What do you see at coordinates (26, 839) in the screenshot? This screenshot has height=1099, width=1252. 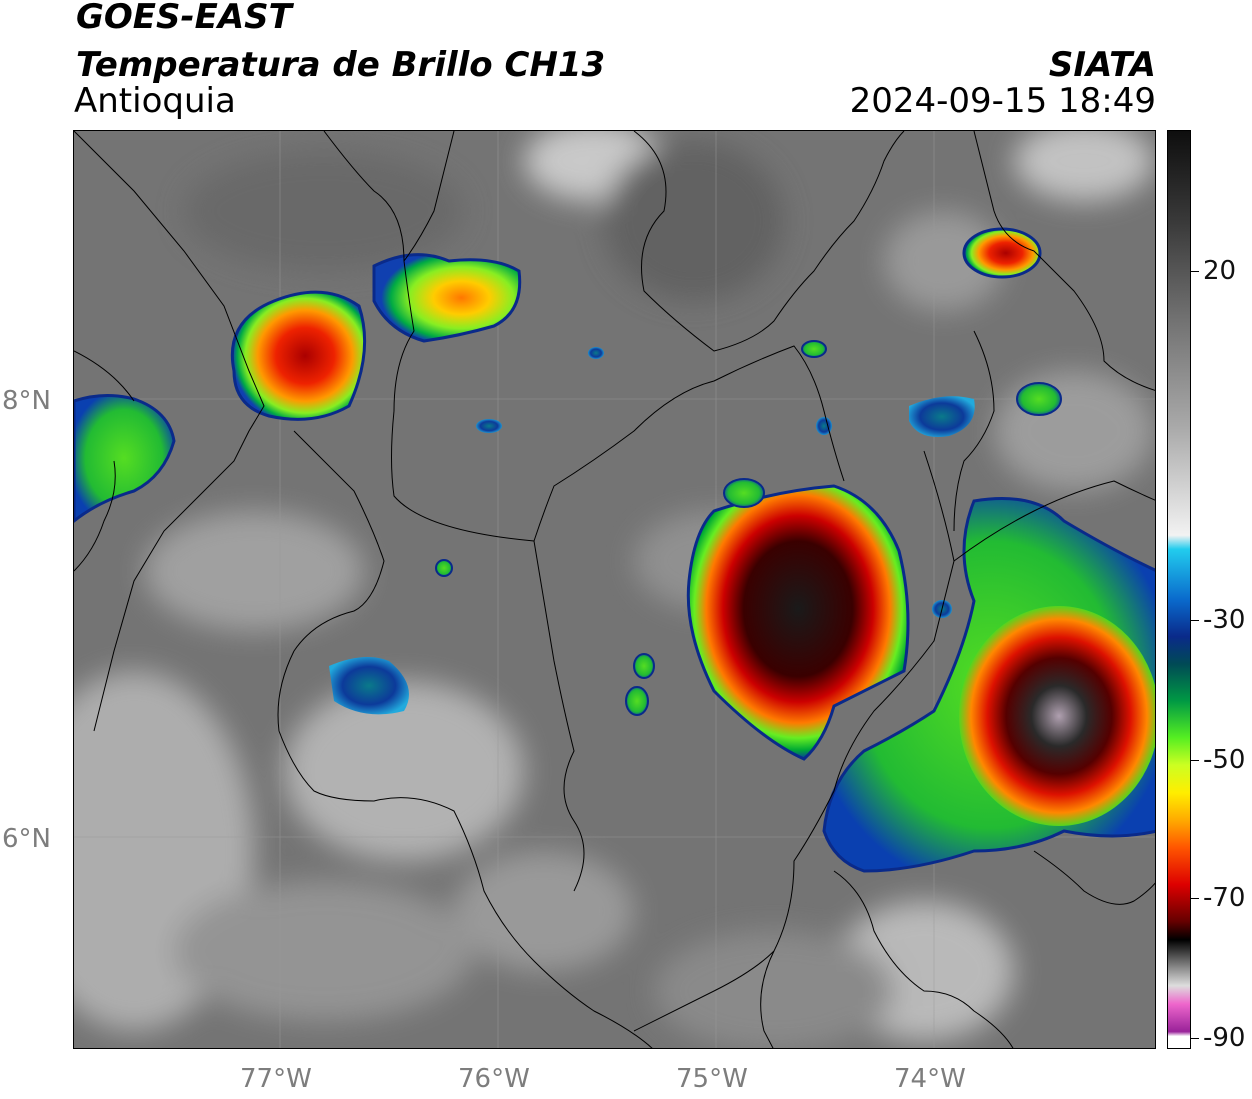 I see `lat-label-6n: 6°N` at bounding box center [26, 839].